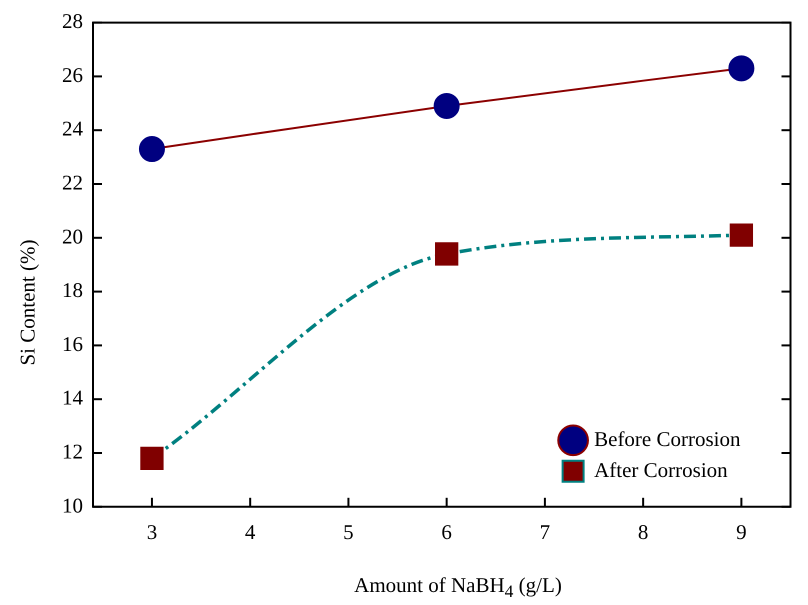  I want to click on y-tick-label: 12, so click(72, 452).